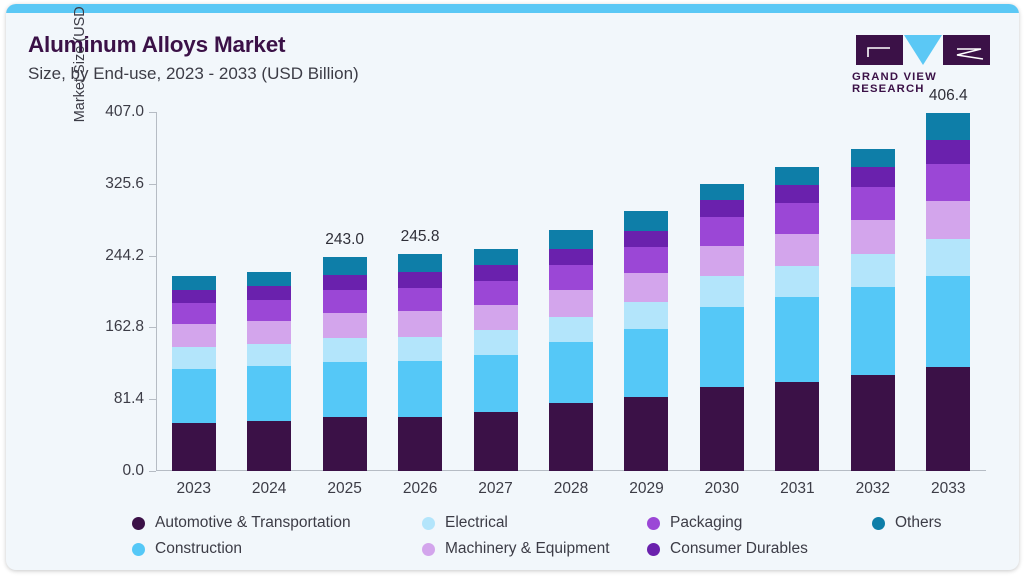 The height and width of the screenshot is (576, 1025). I want to click on logo-left-block-icon, so click(879, 50).